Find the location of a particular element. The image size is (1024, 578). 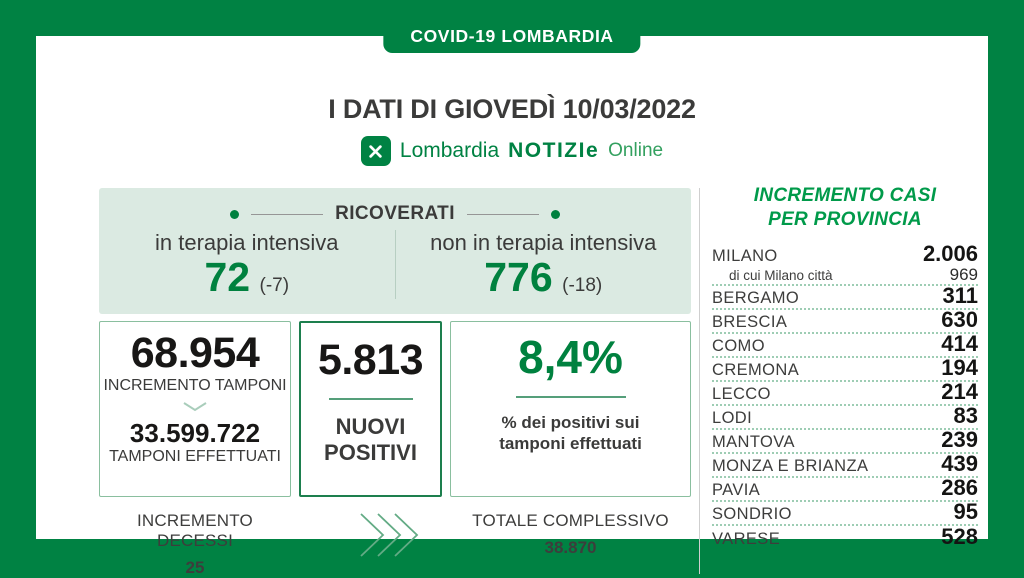

province-value: 214 is located at coordinates (959, 392).